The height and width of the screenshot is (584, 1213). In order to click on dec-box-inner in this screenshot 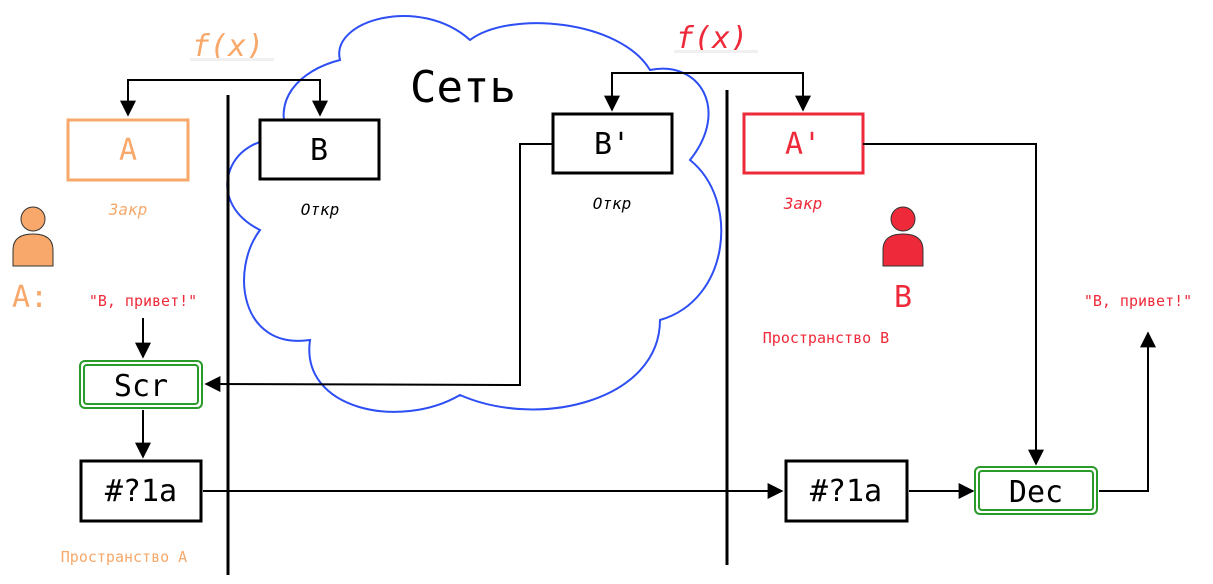, I will do `click(1036, 490)`.